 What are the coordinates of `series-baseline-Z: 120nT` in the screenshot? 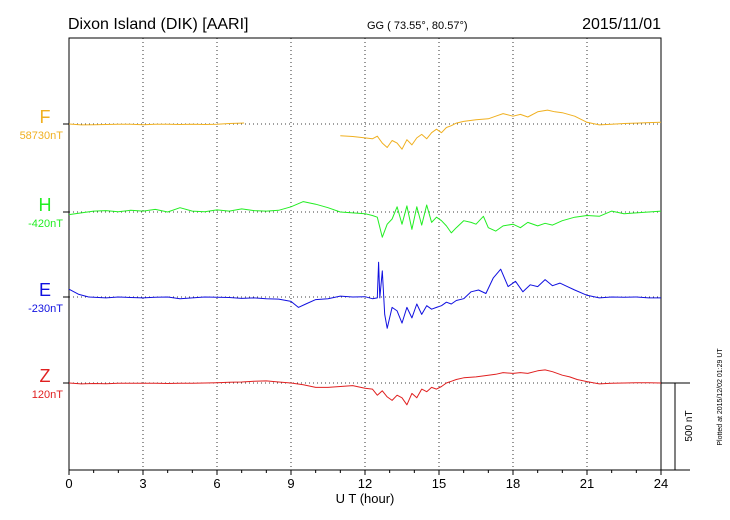 It's located at (47, 395).